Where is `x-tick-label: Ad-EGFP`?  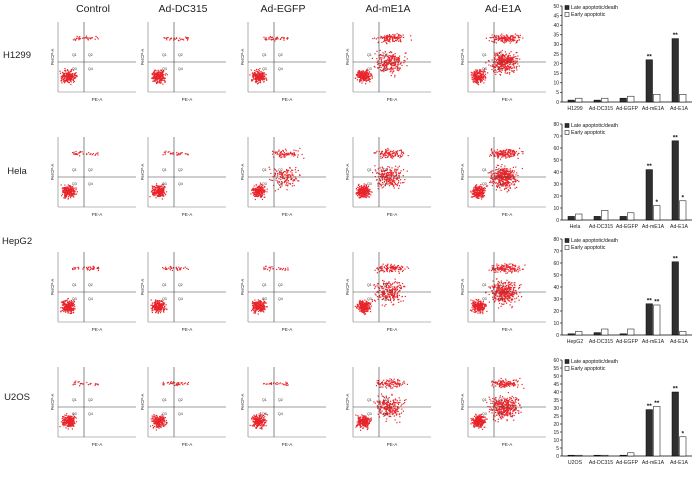
x-tick-label: Ad-EGFP is located at coordinates (627, 227).